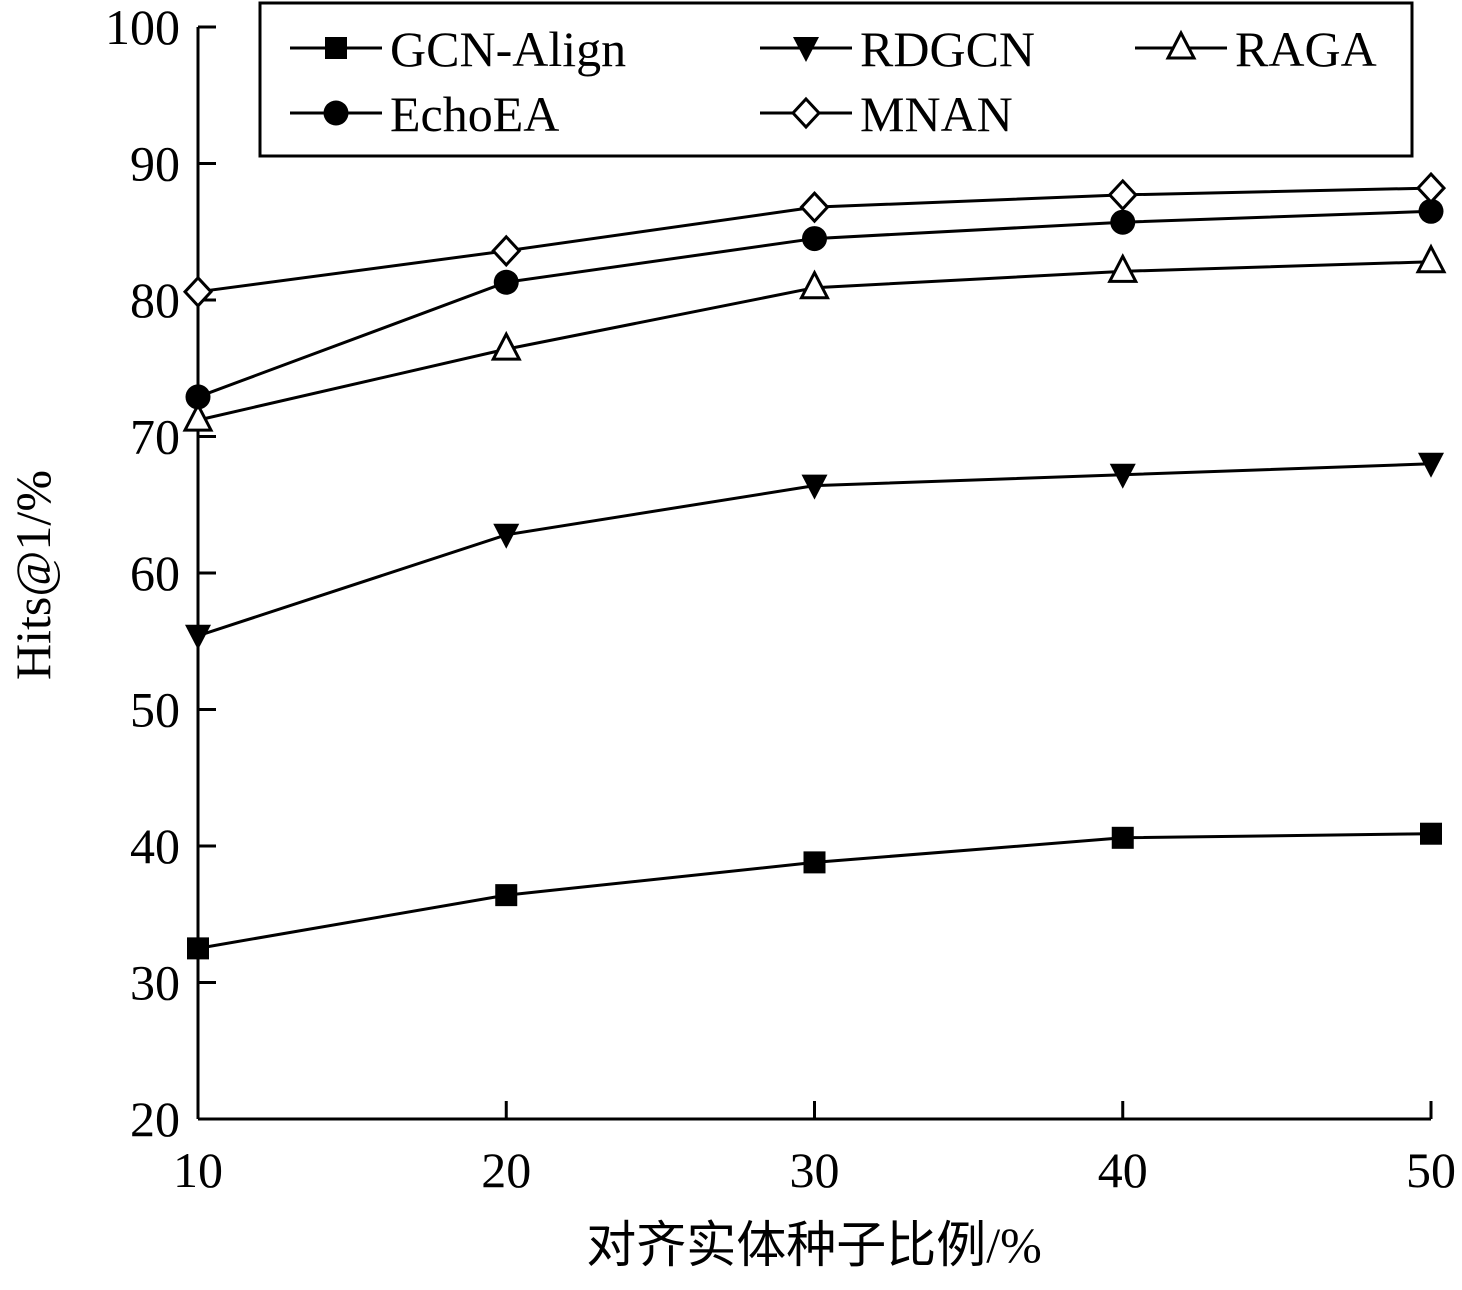 This screenshot has height=1290, width=1462. Describe the element at coordinates (155, 437) in the screenshot. I see `y-tick-label: 70` at that location.